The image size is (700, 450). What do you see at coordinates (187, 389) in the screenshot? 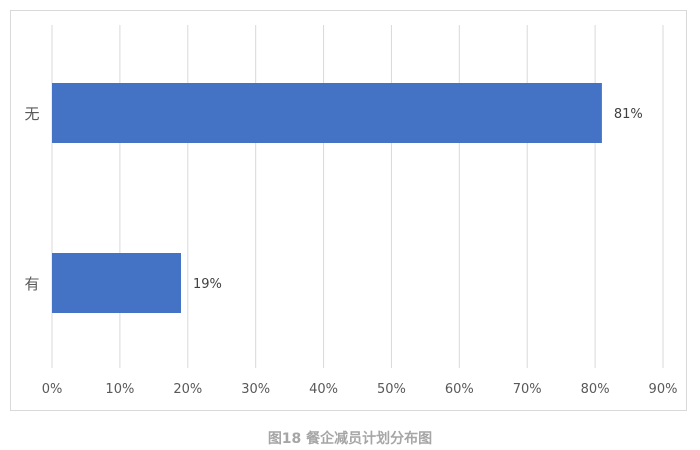
I see `x-tick-label: 20%` at bounding box center [187, 389].